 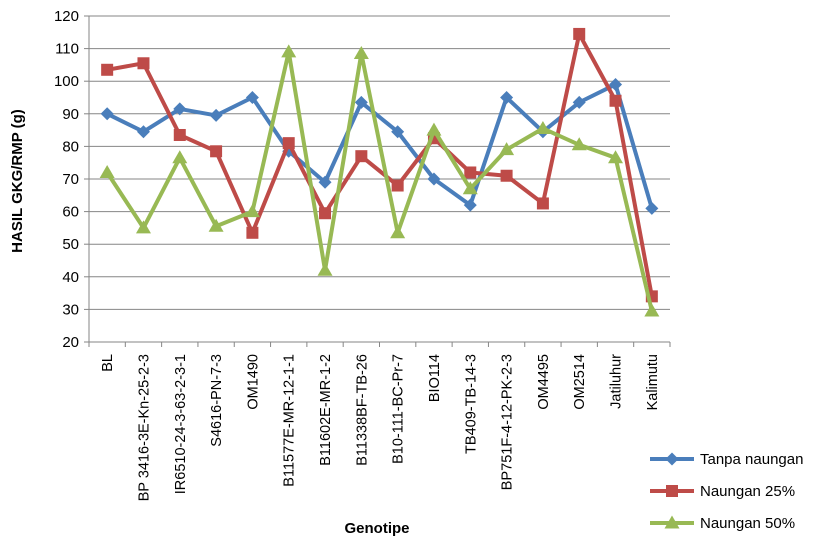 I want to click on x-tick-label: B11577E-MR-12-1-1, so click(x=290, y=420).